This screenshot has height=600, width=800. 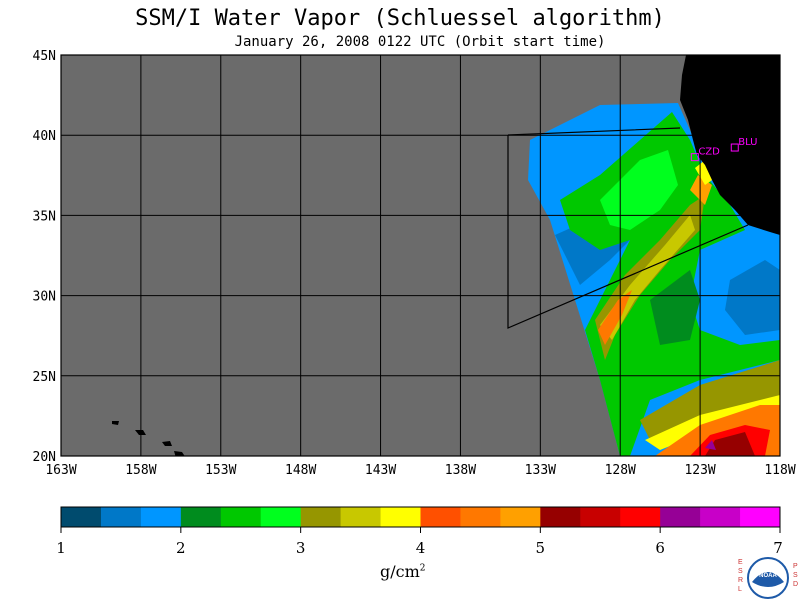 What do you see at coordinates (44, 216) in the screenshot?
I see `latitude-label: 35N` at bounding box center [44, 216].